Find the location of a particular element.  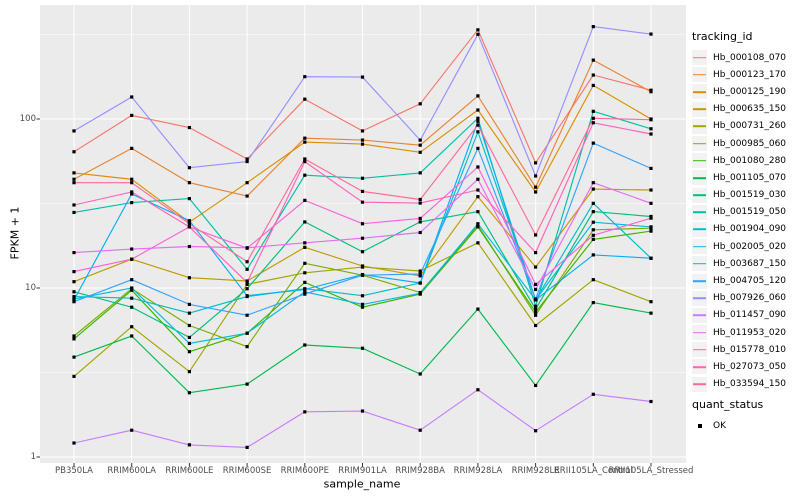

x-tick-label: PB350LA is located at coordinates (74, 471).